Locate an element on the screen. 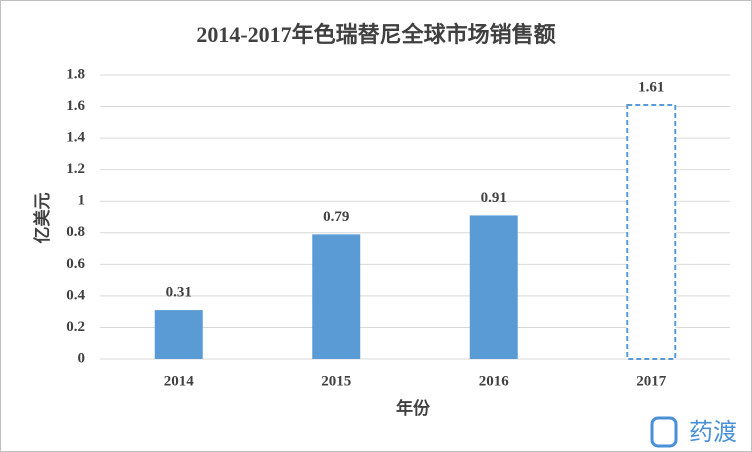 This screenshot has width=752, height=452. y-tick-label: 0.6 is located at coordinates (75, 264).